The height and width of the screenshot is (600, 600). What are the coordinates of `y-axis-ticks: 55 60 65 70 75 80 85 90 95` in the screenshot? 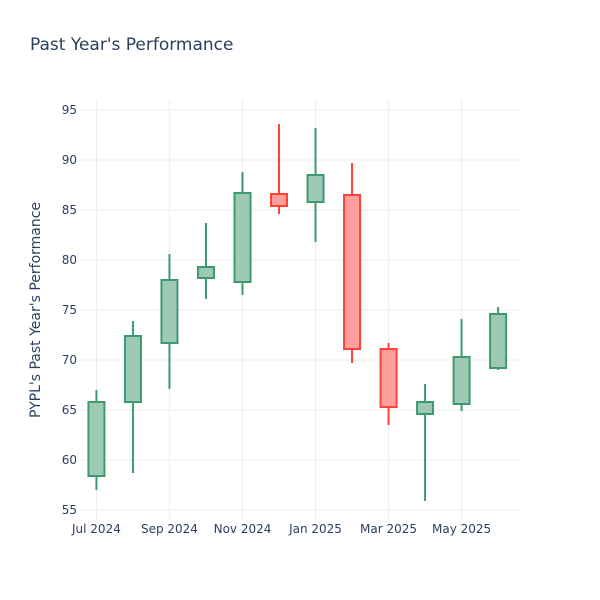 It's located at (69, 310).